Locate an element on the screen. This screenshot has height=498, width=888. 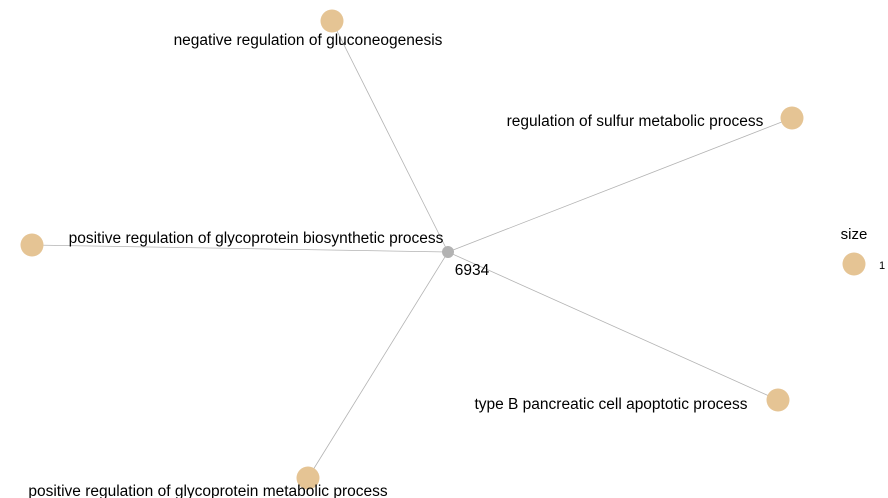
legend-value: 1 is located at coordinates (882, 266).